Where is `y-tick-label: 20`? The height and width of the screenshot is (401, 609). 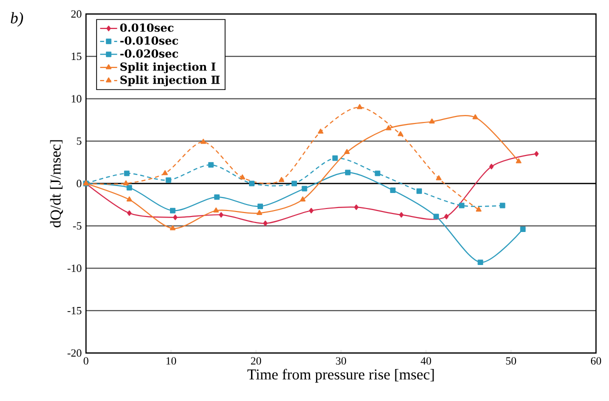
y-tick-label: 20 is located at coordinates (76, 14).